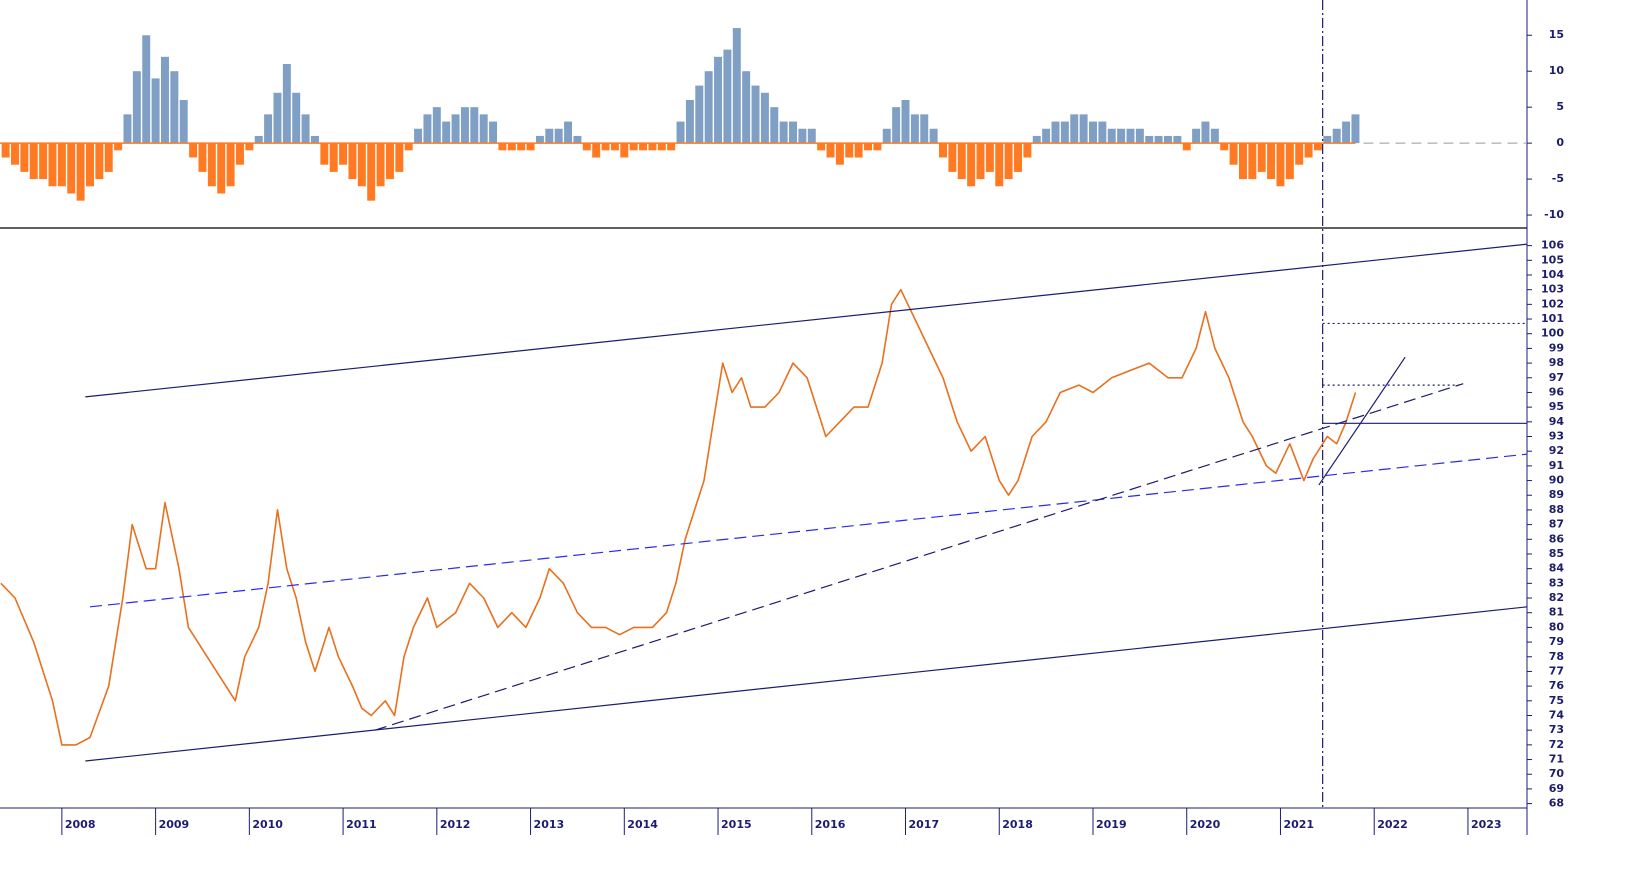 This screenshot has width=1650, height=873. I want to click on x-tick-label: 2021, so click(1298, 824).